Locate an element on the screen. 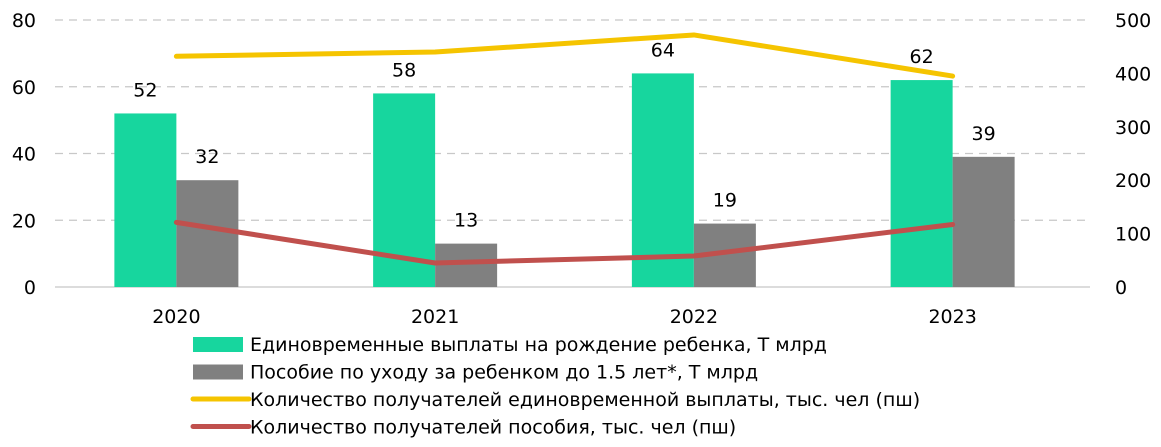  data-label: 19 is located at coordinates (725, 201).